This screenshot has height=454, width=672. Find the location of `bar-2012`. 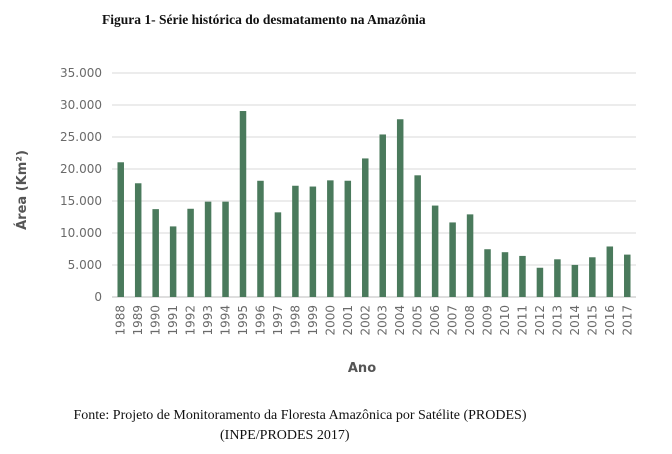

bar-2012 is located at coordinates (540, 282).